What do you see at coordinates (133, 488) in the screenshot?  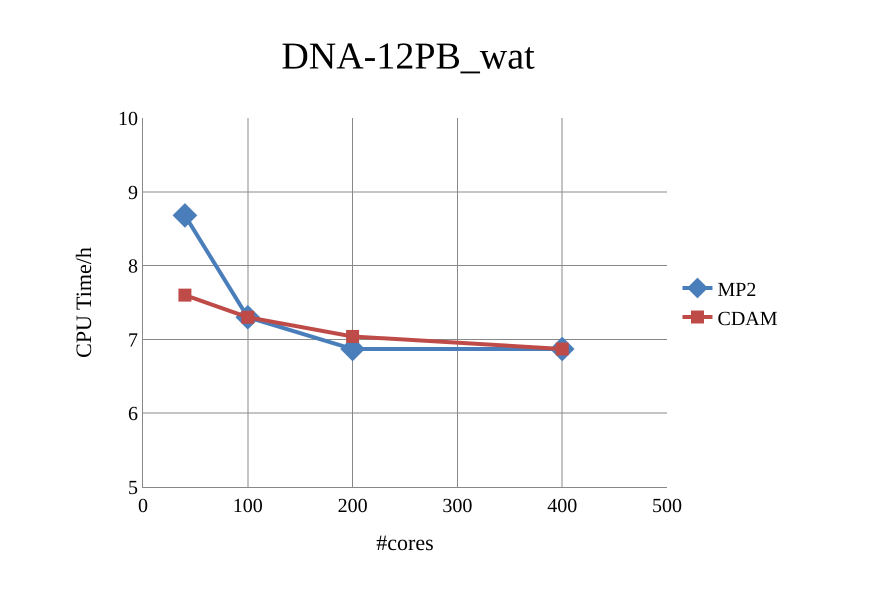 I see `y-tick-label: 5` at bounding box center [133, 488].